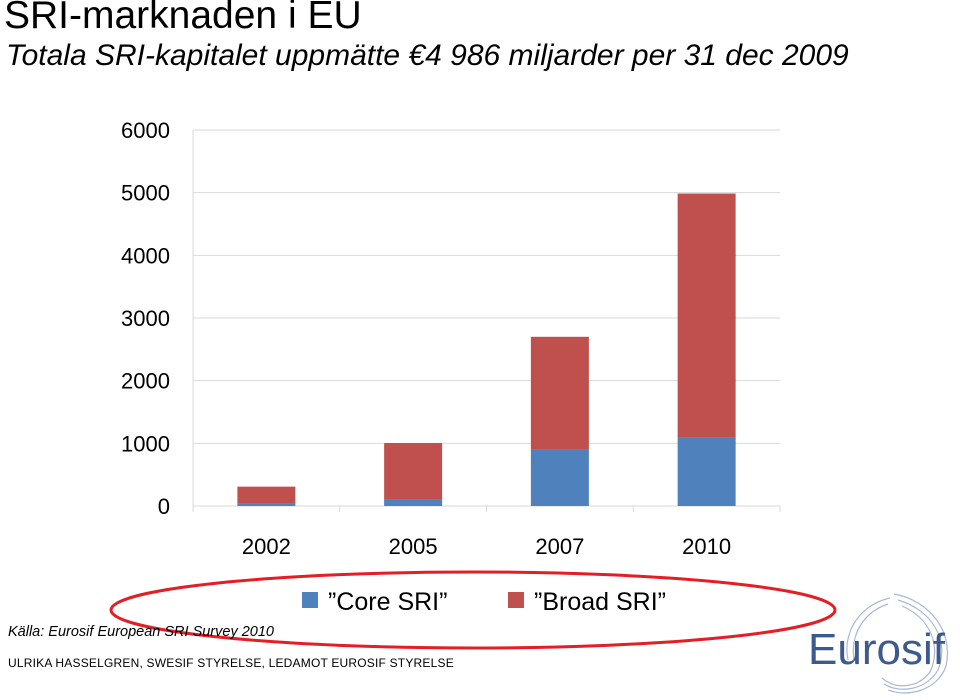 This screenshot has height=700, width=960. I want to click on y-tick-label: 3000, so click(145, 318).